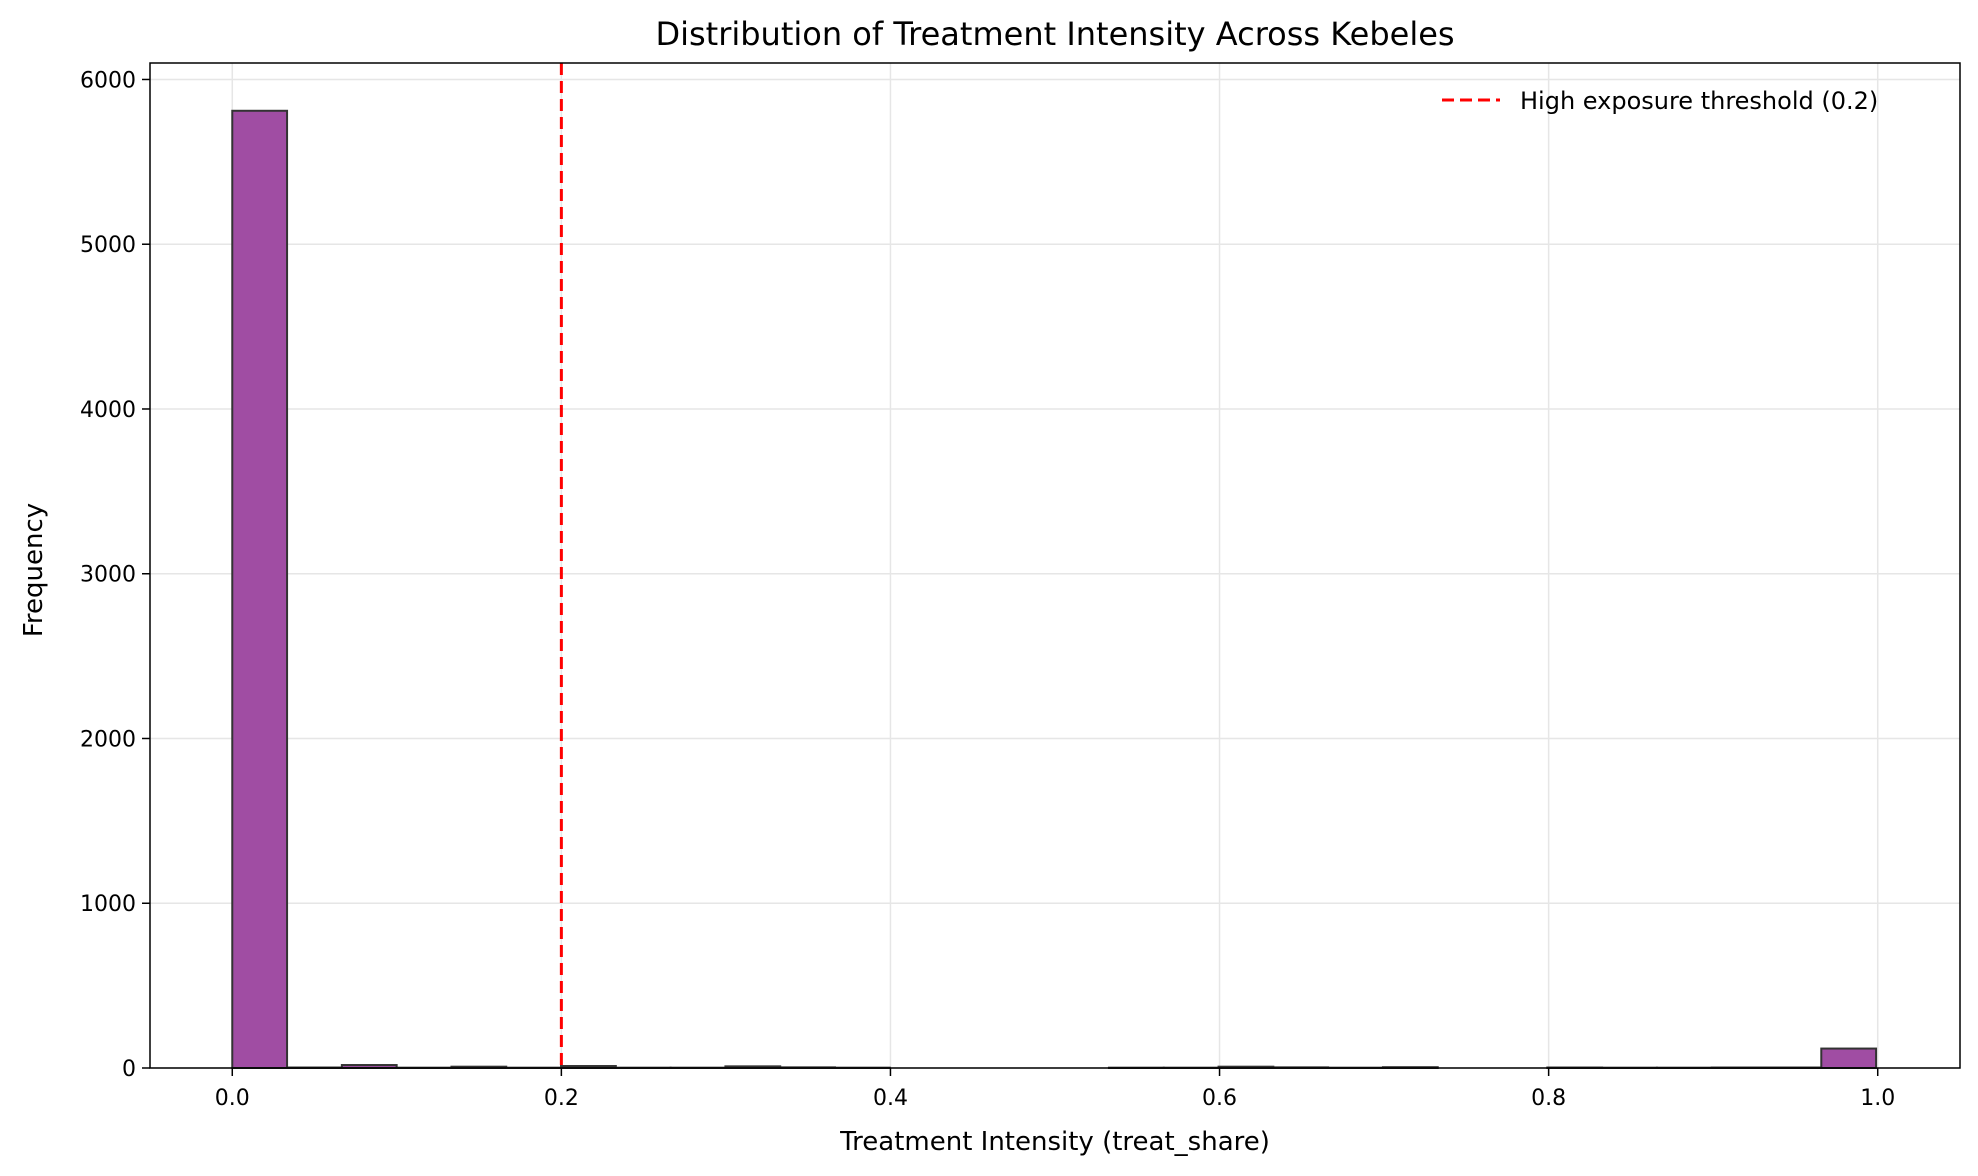  I want to click on x-tick-label: 0.2, so click(561, 1098).